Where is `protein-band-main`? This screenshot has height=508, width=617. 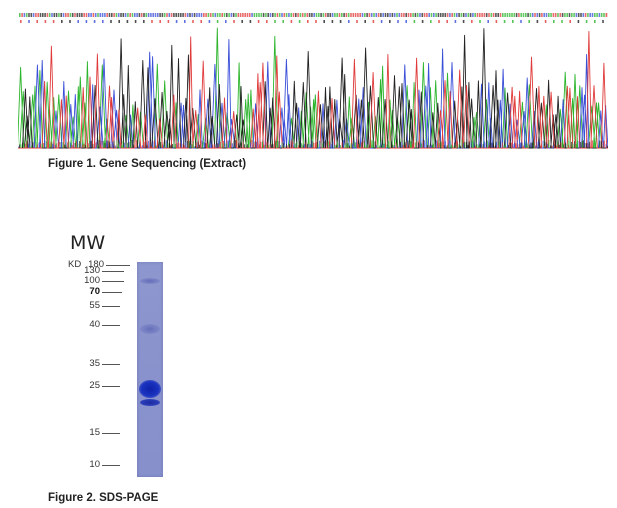 protein-band-main is located at coordinates (150, 389).